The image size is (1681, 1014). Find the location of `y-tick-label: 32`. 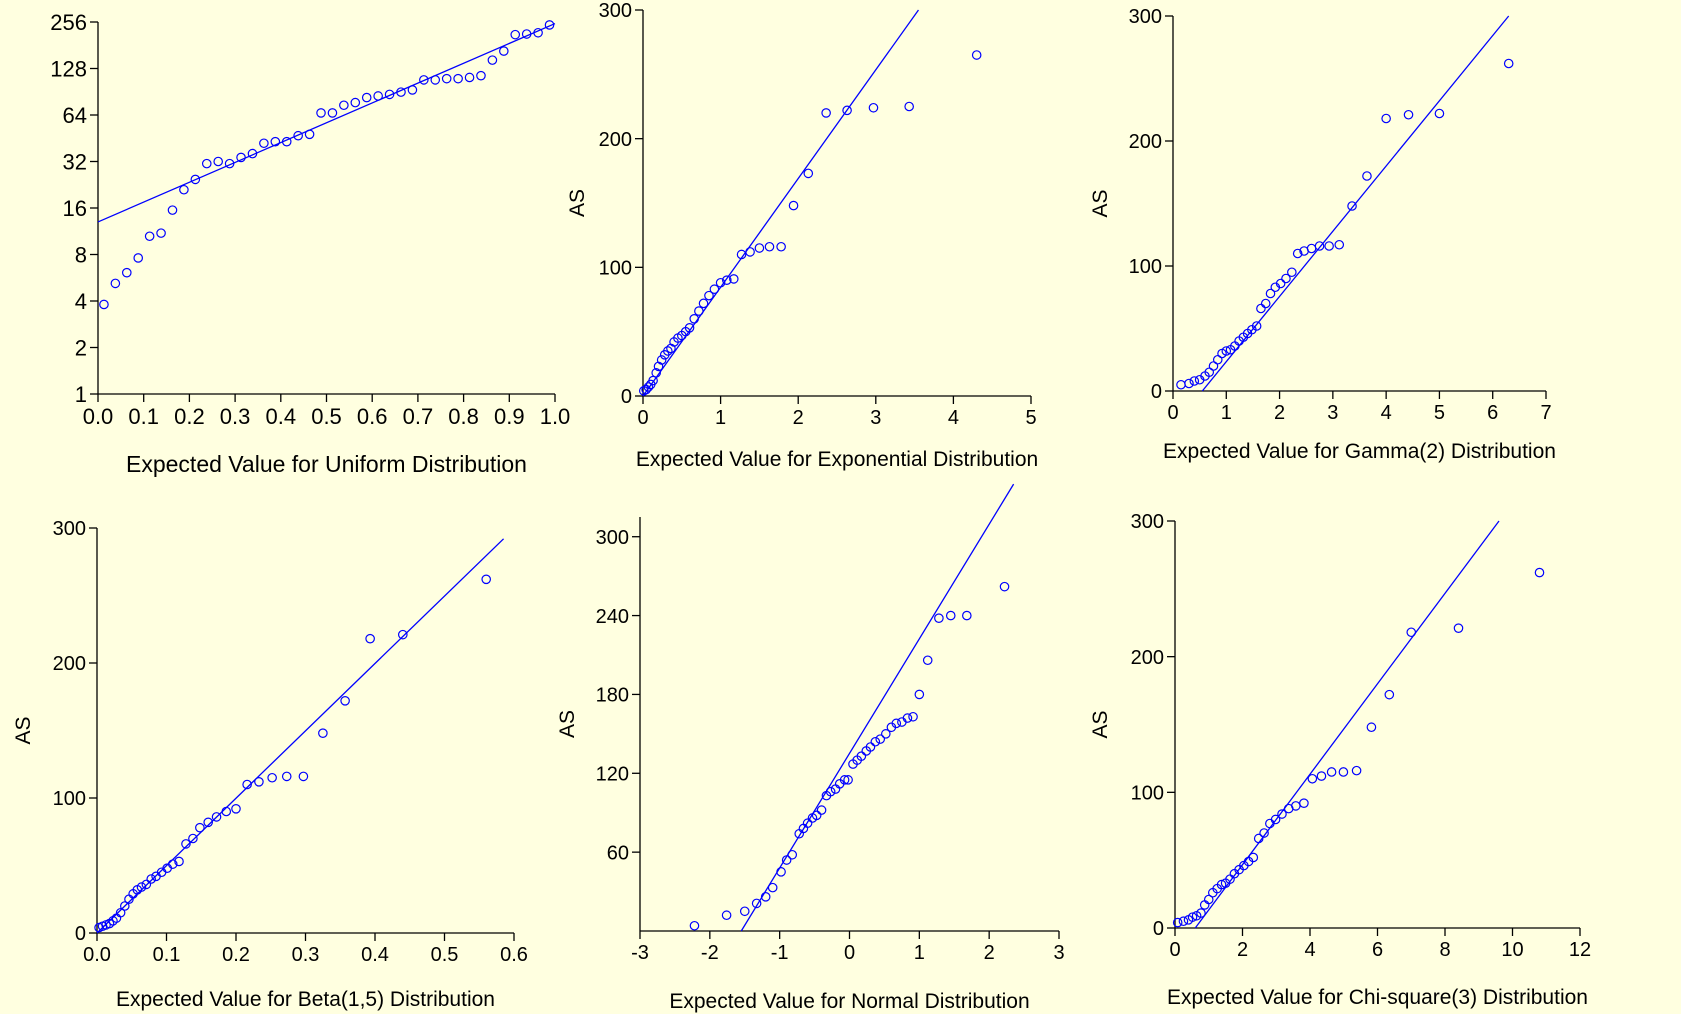

y-tick-label: 32 is located at coordinates (75, 161).